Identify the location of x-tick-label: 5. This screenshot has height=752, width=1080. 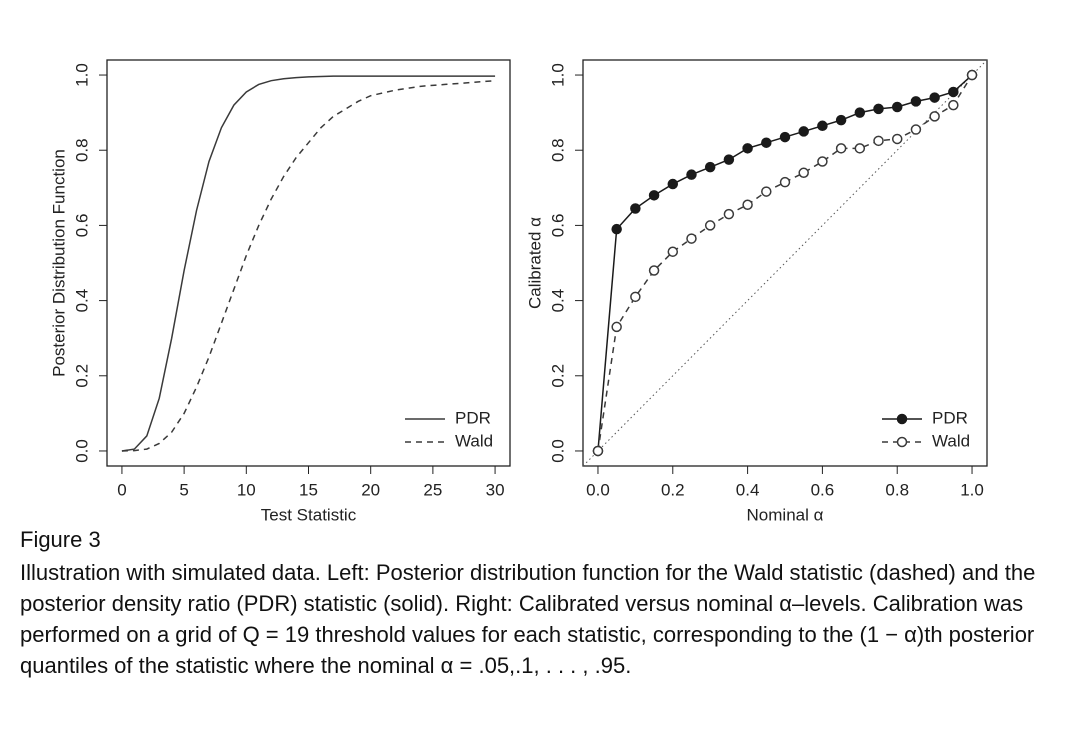
(183, 489).